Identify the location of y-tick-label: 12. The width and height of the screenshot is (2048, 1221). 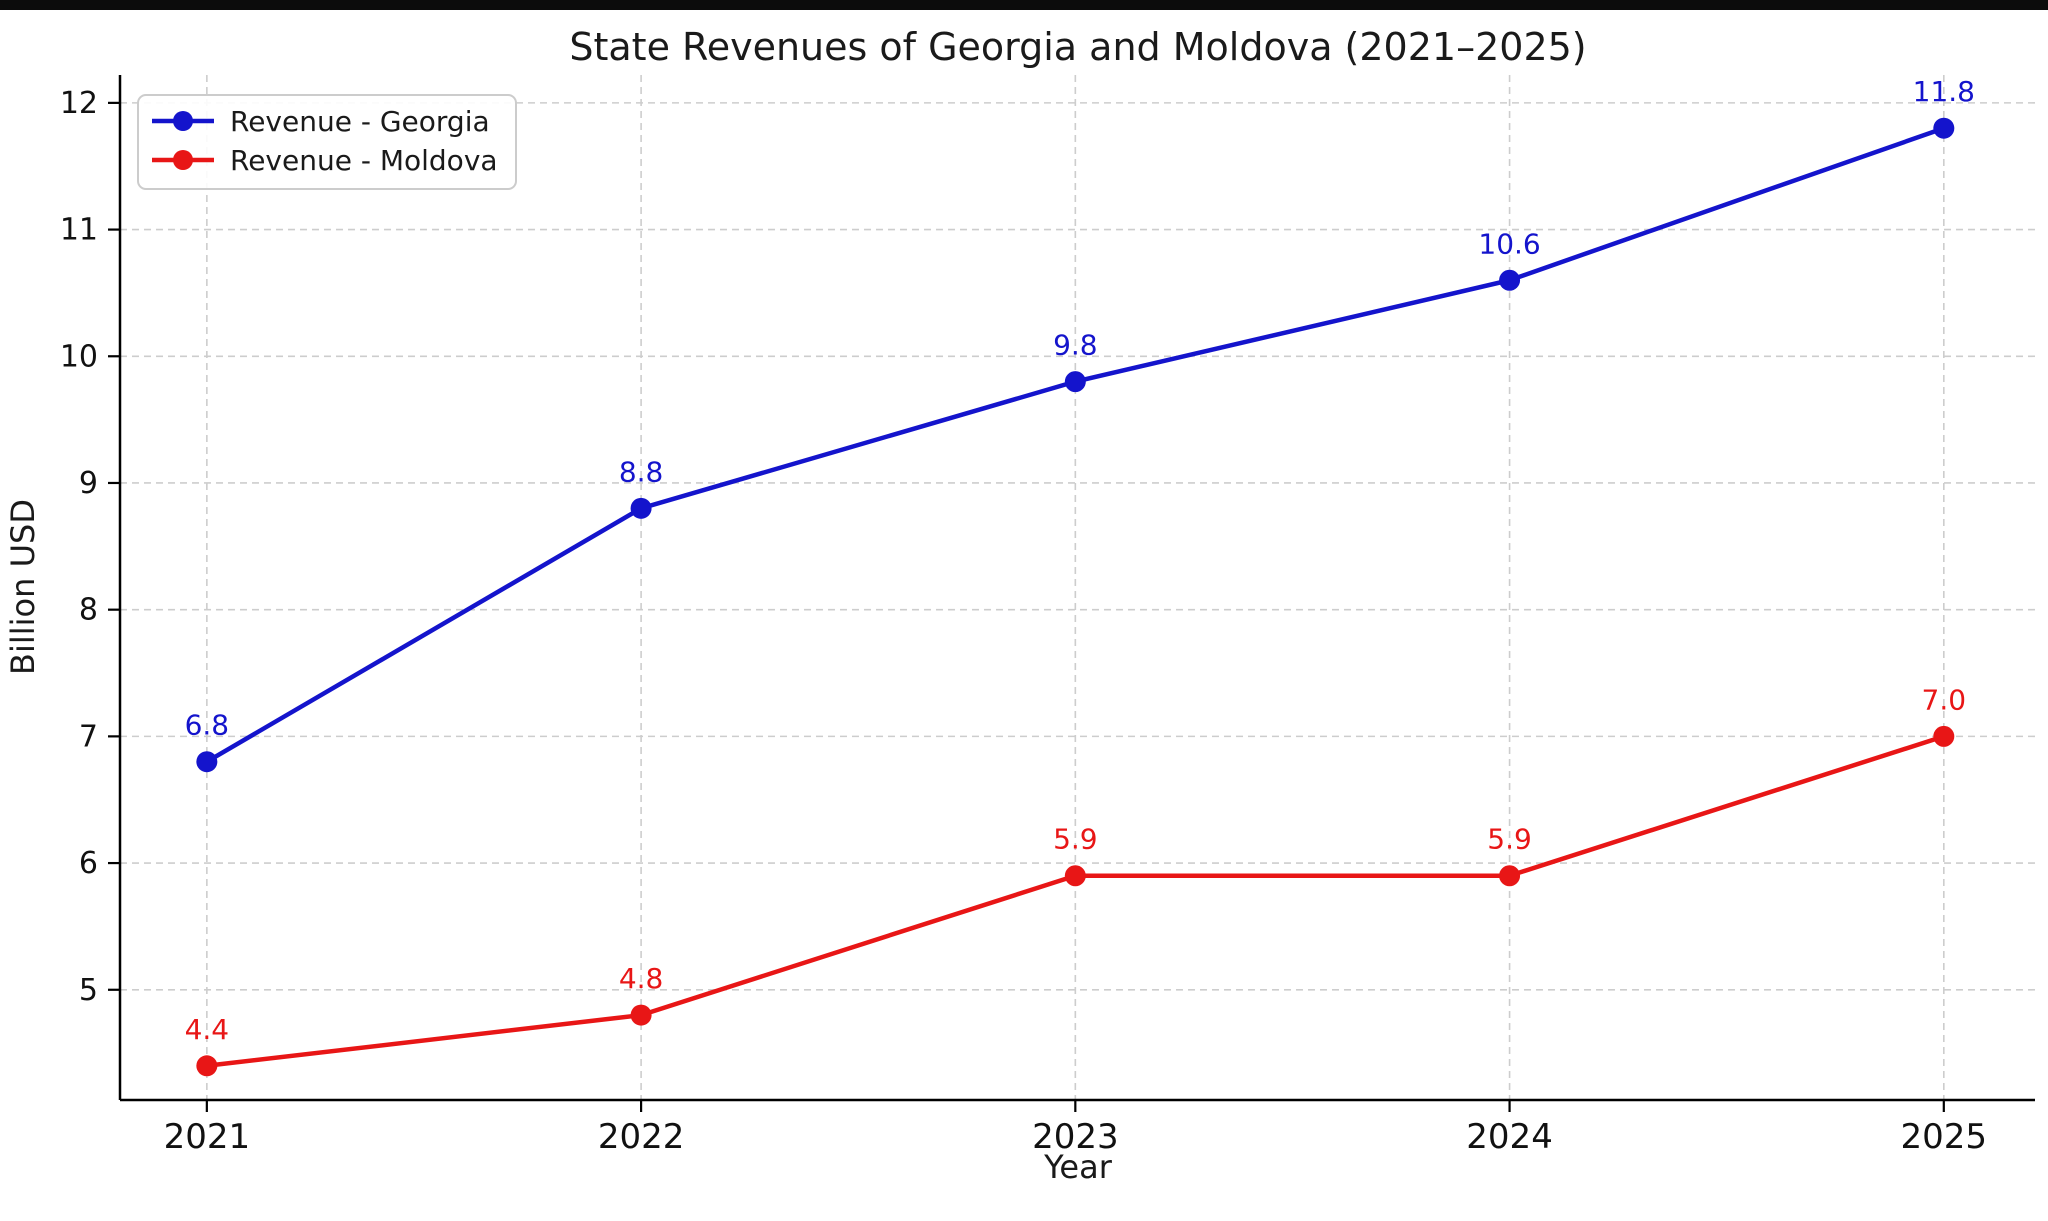
(79, 103).